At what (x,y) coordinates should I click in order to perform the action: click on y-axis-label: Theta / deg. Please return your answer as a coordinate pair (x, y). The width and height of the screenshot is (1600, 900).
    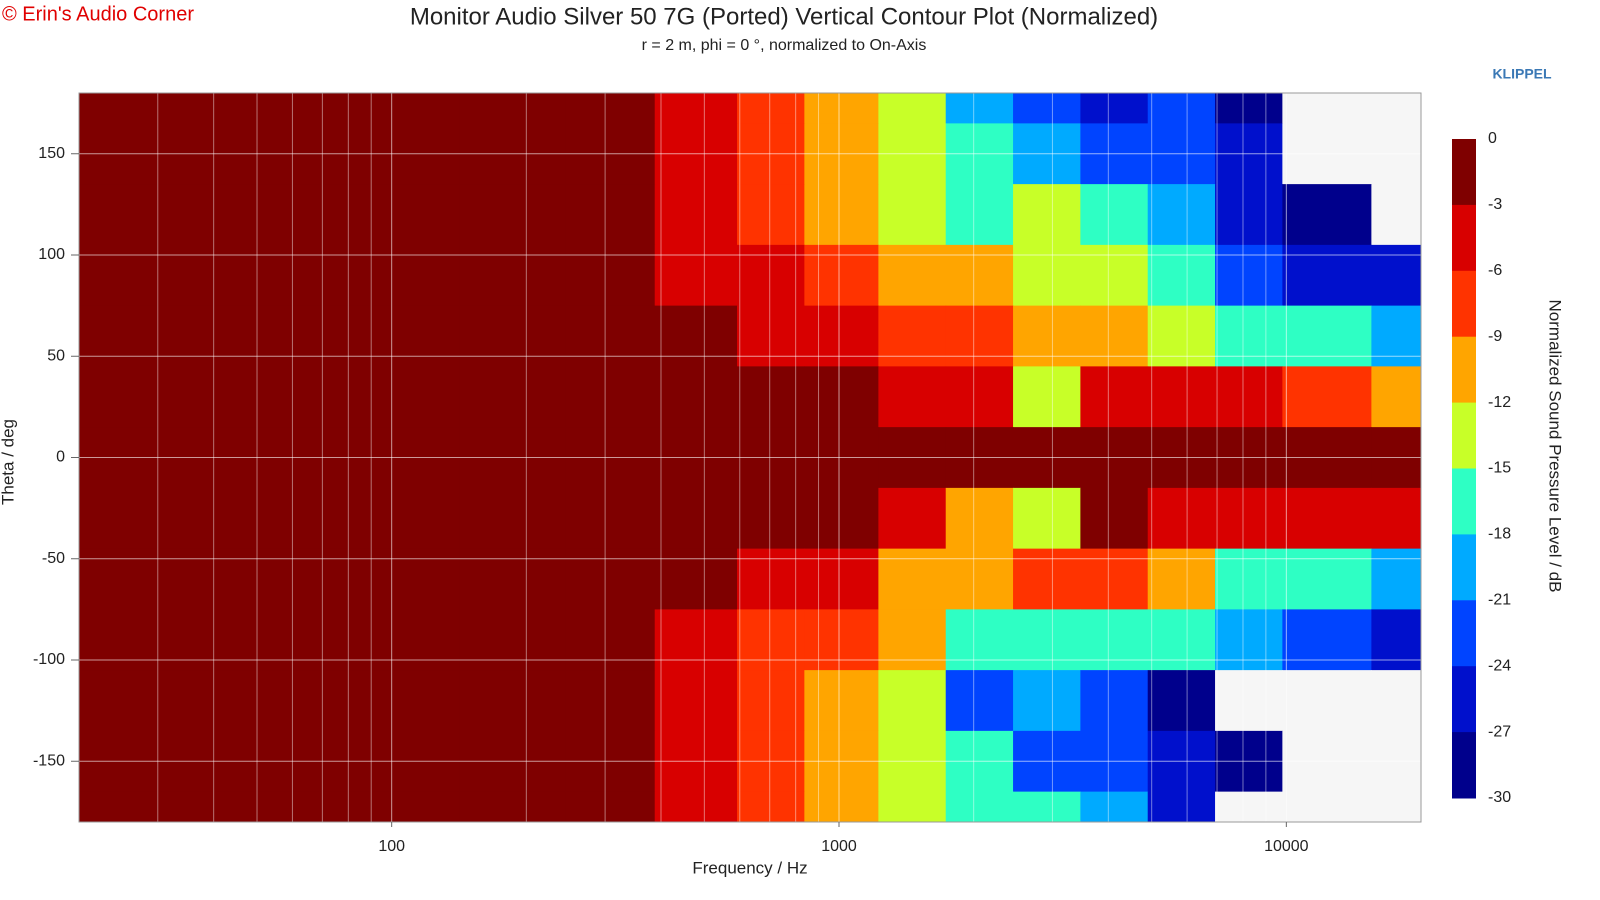
    Looking at the image, I should click on (8, 462).